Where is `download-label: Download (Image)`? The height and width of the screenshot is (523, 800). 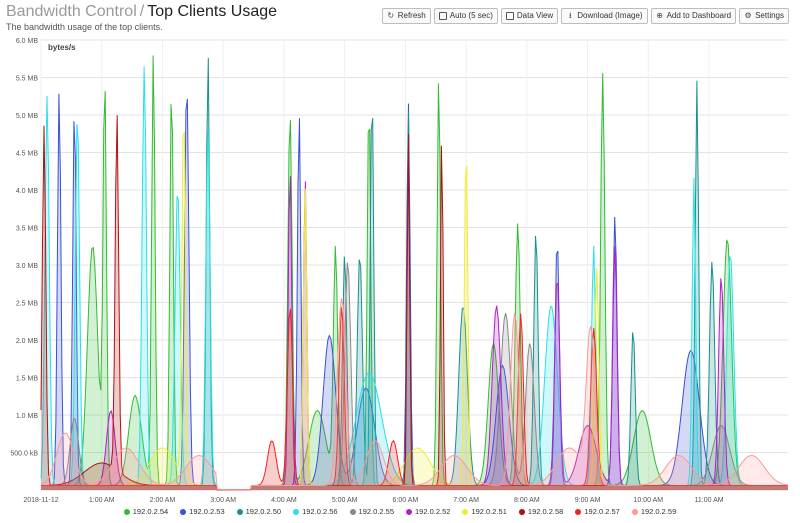 download-label: Download (Image) is located at coordinates (610, 15).